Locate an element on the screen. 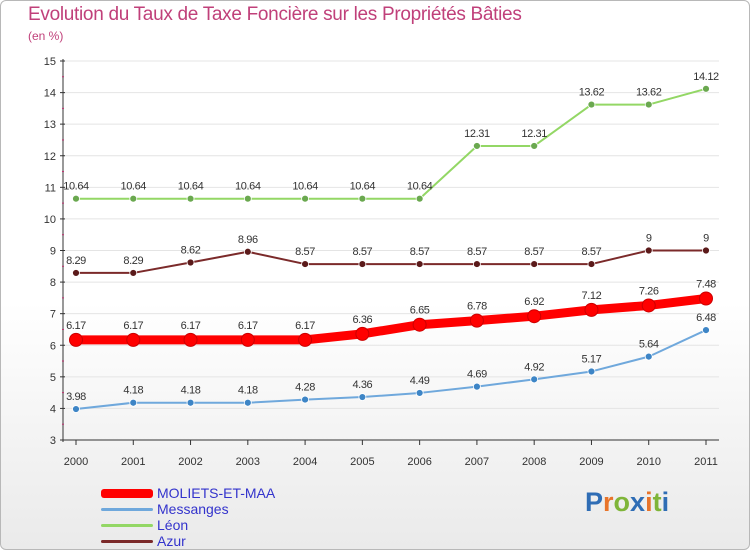  y-tick-label: 9 is located at coordinates (53, 252).